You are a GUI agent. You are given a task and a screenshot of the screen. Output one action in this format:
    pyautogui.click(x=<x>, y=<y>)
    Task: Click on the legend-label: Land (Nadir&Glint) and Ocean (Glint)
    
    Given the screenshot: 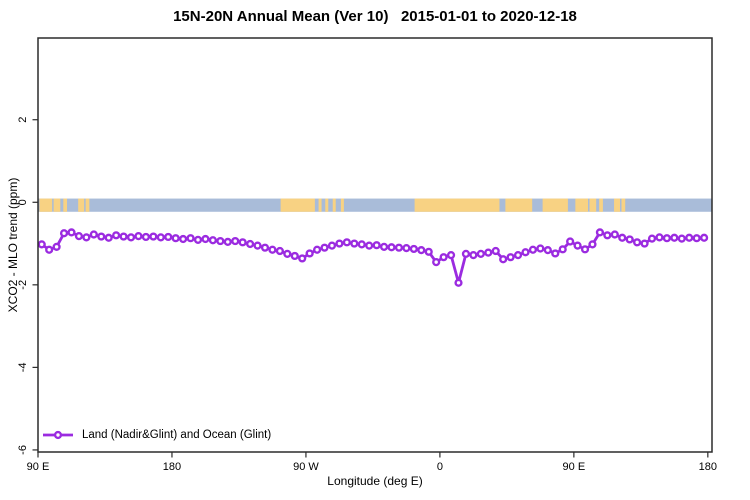 What is the action you would take?
    pyautogui.click(x=177, y=435)
    